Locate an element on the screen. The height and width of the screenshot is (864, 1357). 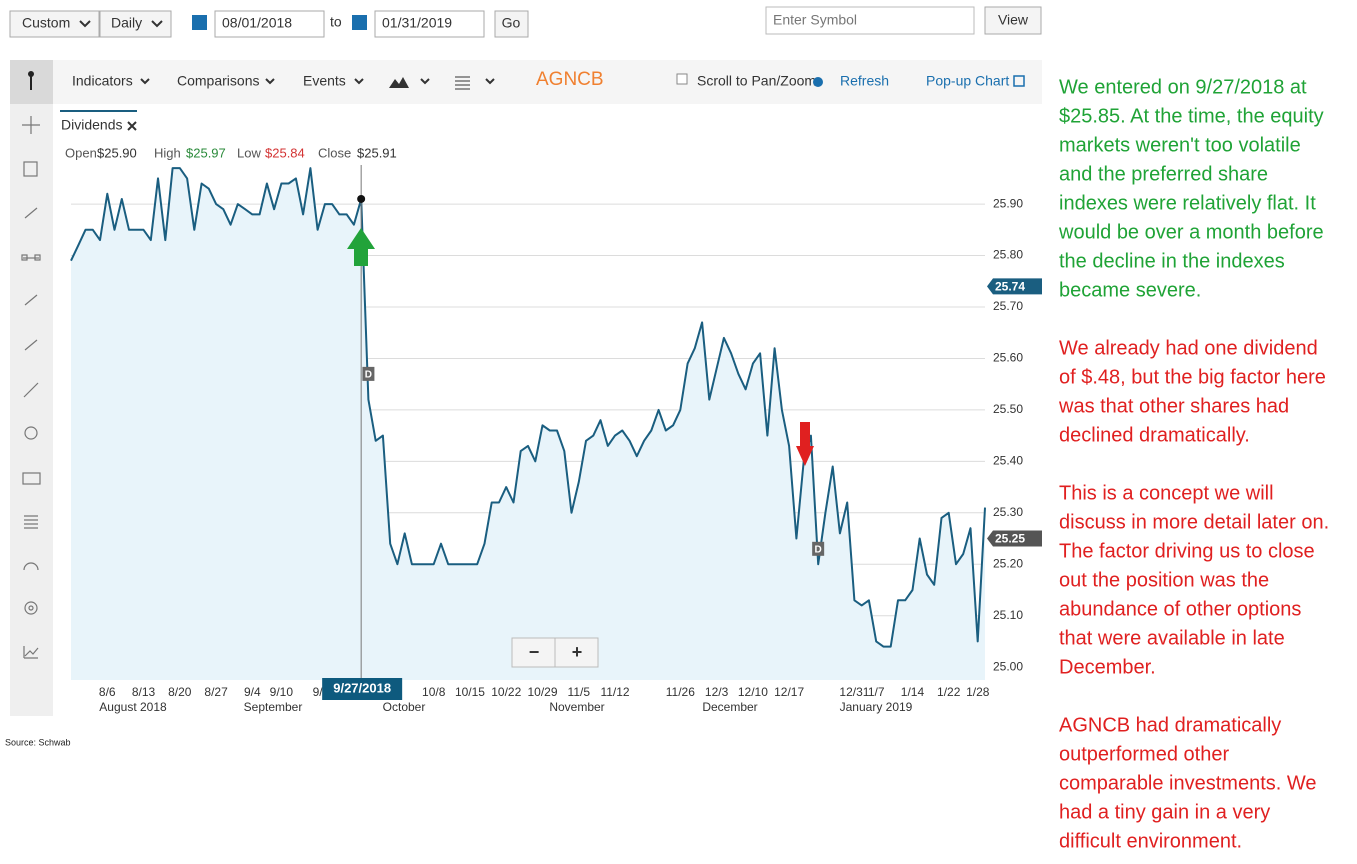
zoom-button is located at coordinates (576, 652).